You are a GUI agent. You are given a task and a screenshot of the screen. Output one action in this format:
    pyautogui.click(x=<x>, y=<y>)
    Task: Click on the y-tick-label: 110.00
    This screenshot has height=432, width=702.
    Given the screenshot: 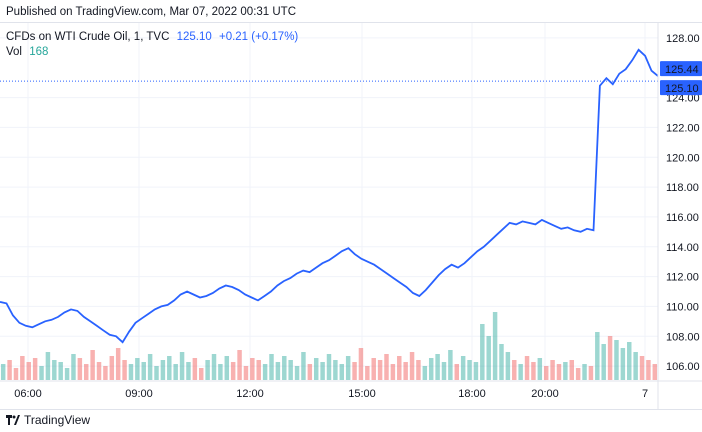 What is the action you would take?
    pyautogui.click(x=682, y=307)
    